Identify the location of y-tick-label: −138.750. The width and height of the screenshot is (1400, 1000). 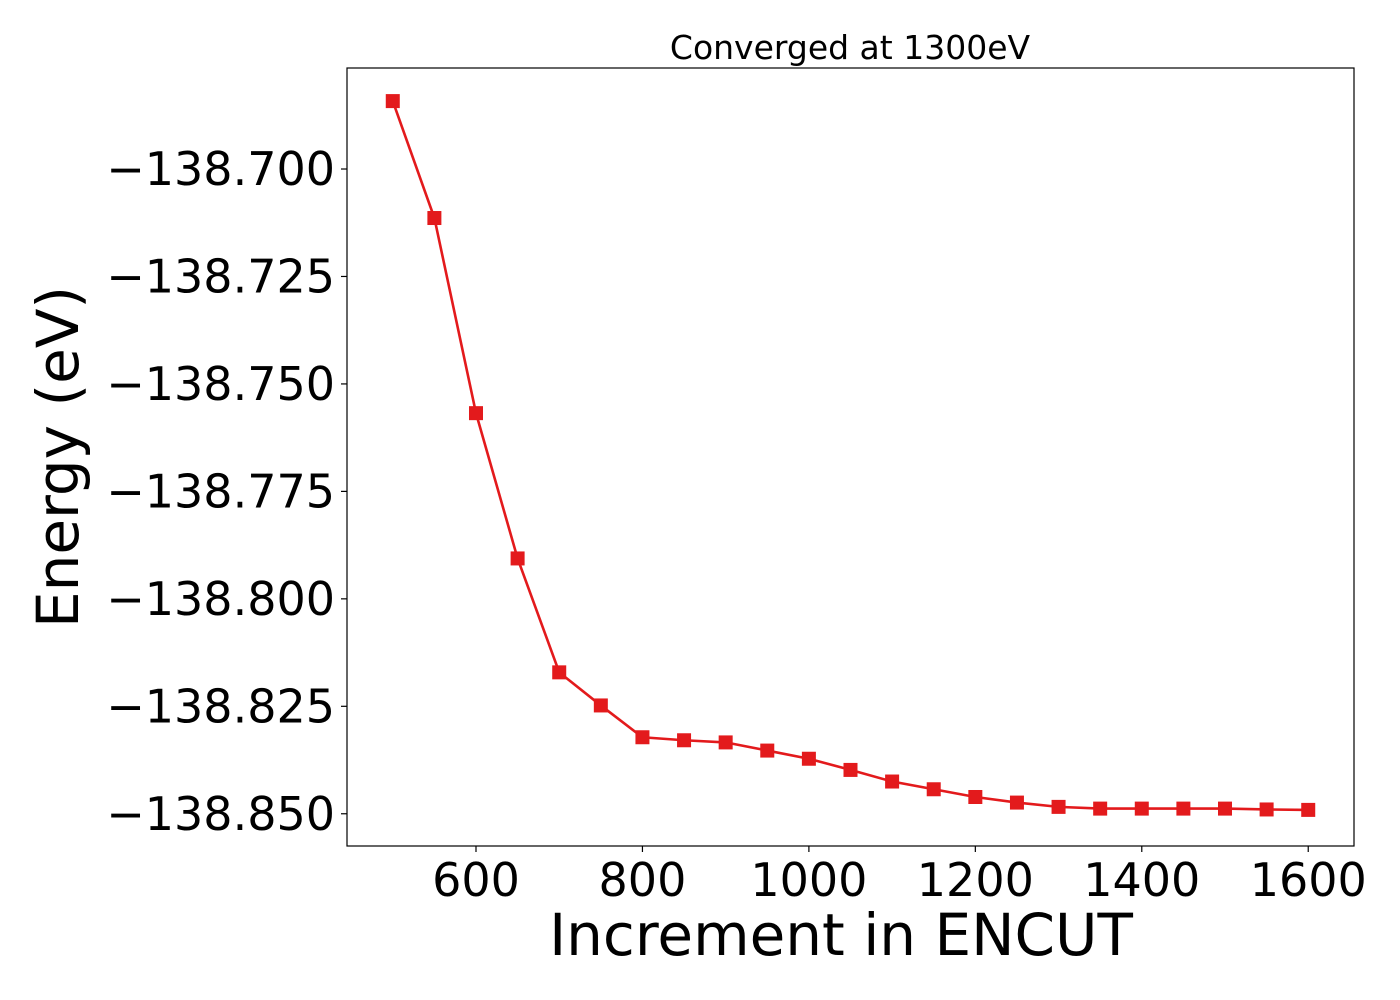
(220, 384).